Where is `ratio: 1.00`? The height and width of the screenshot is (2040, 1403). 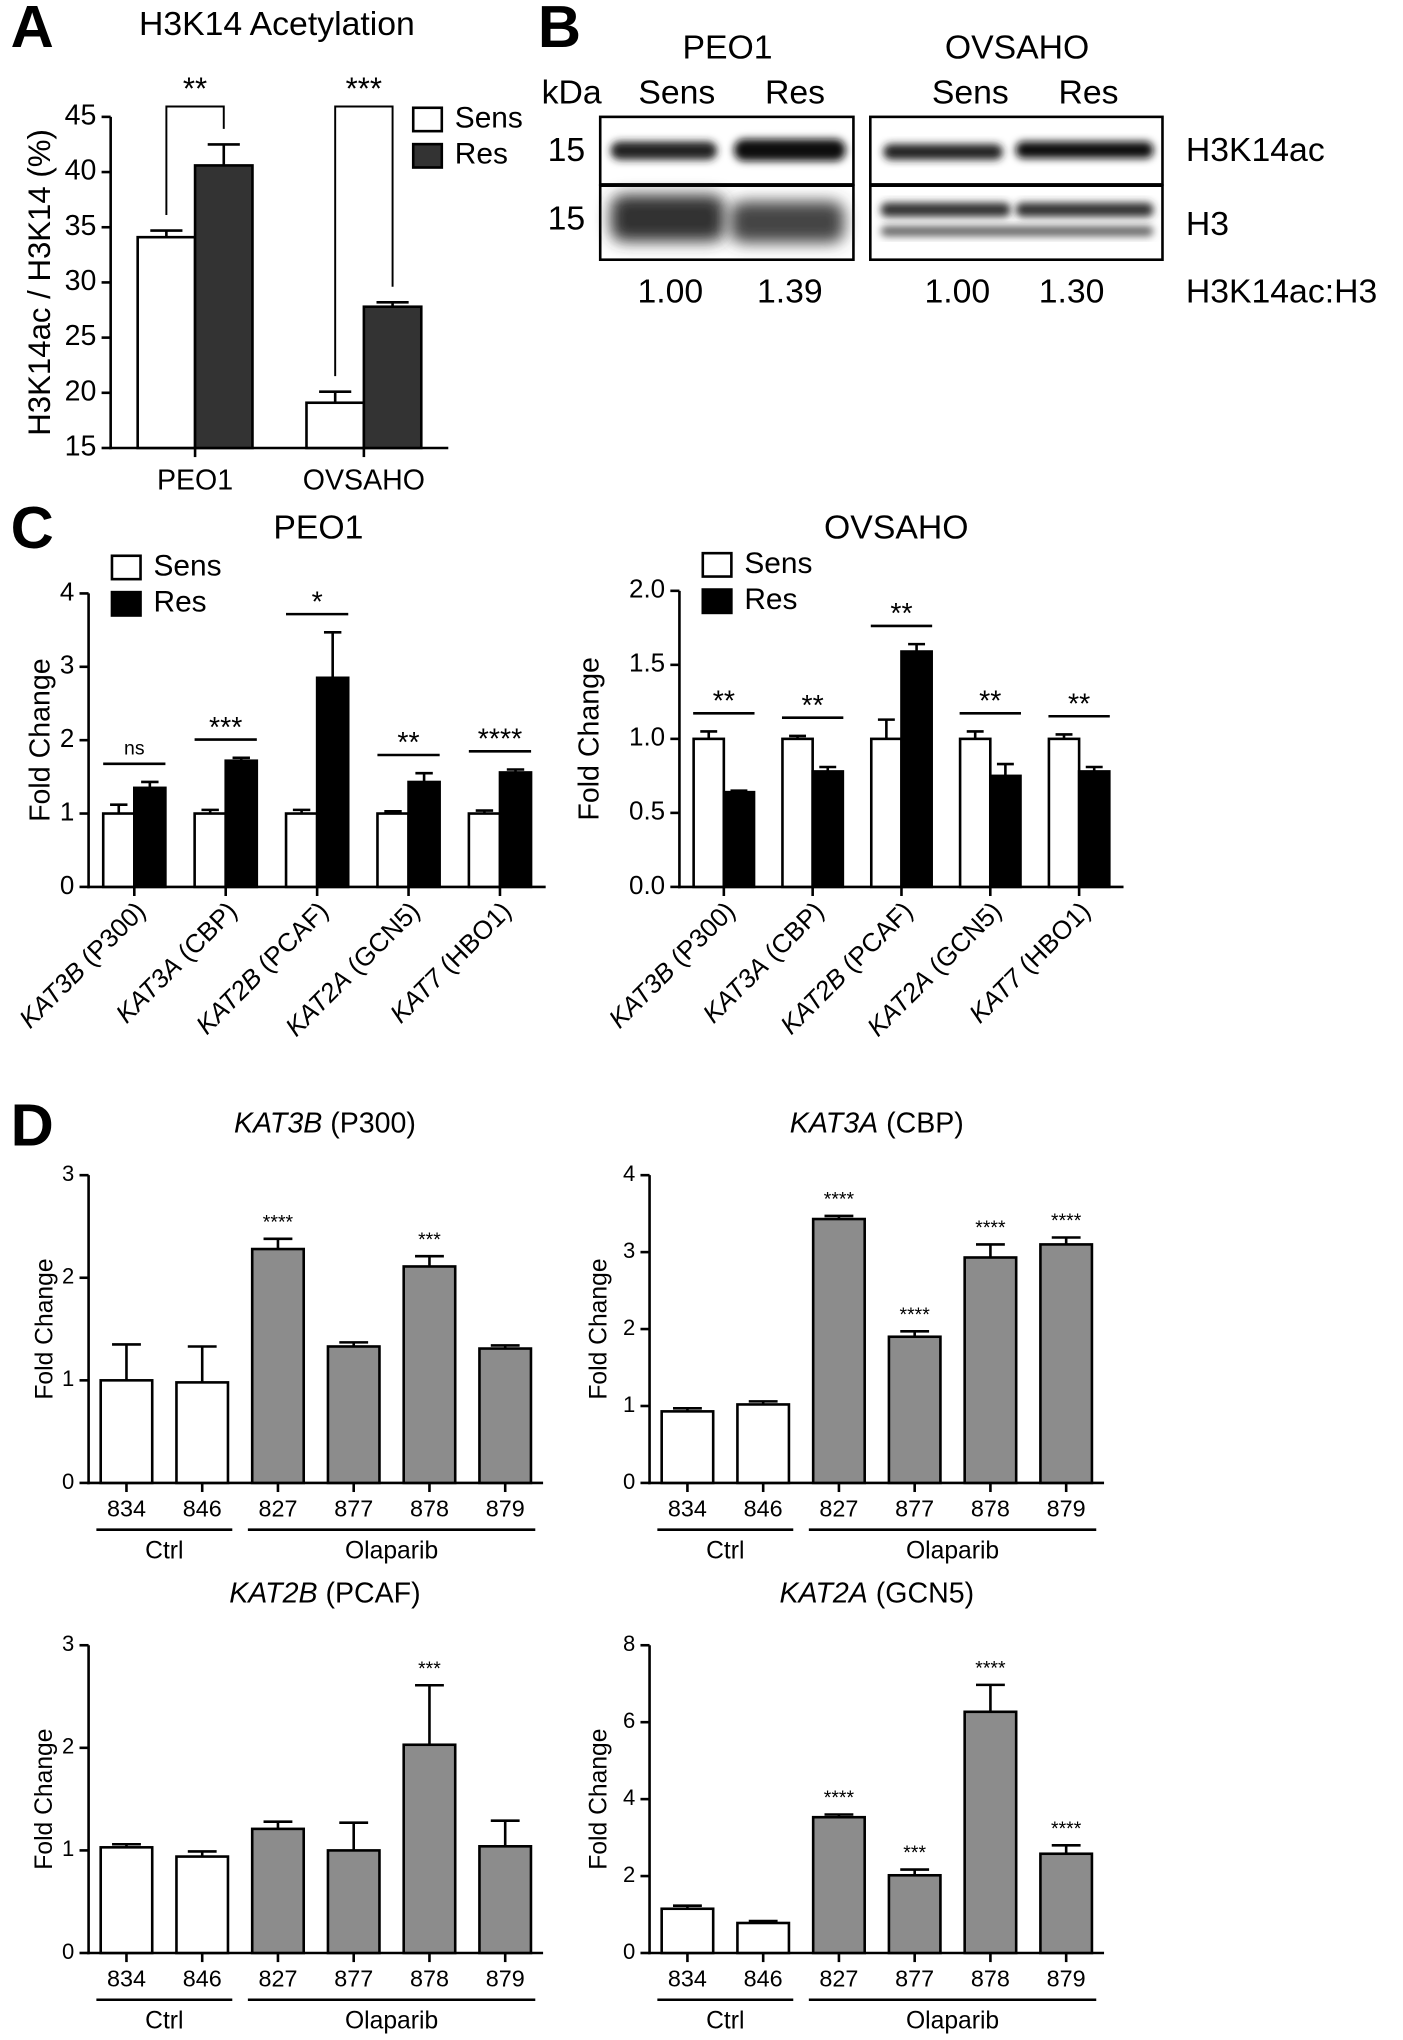 ratio: 1.00 is located at coordinates (957, 291).